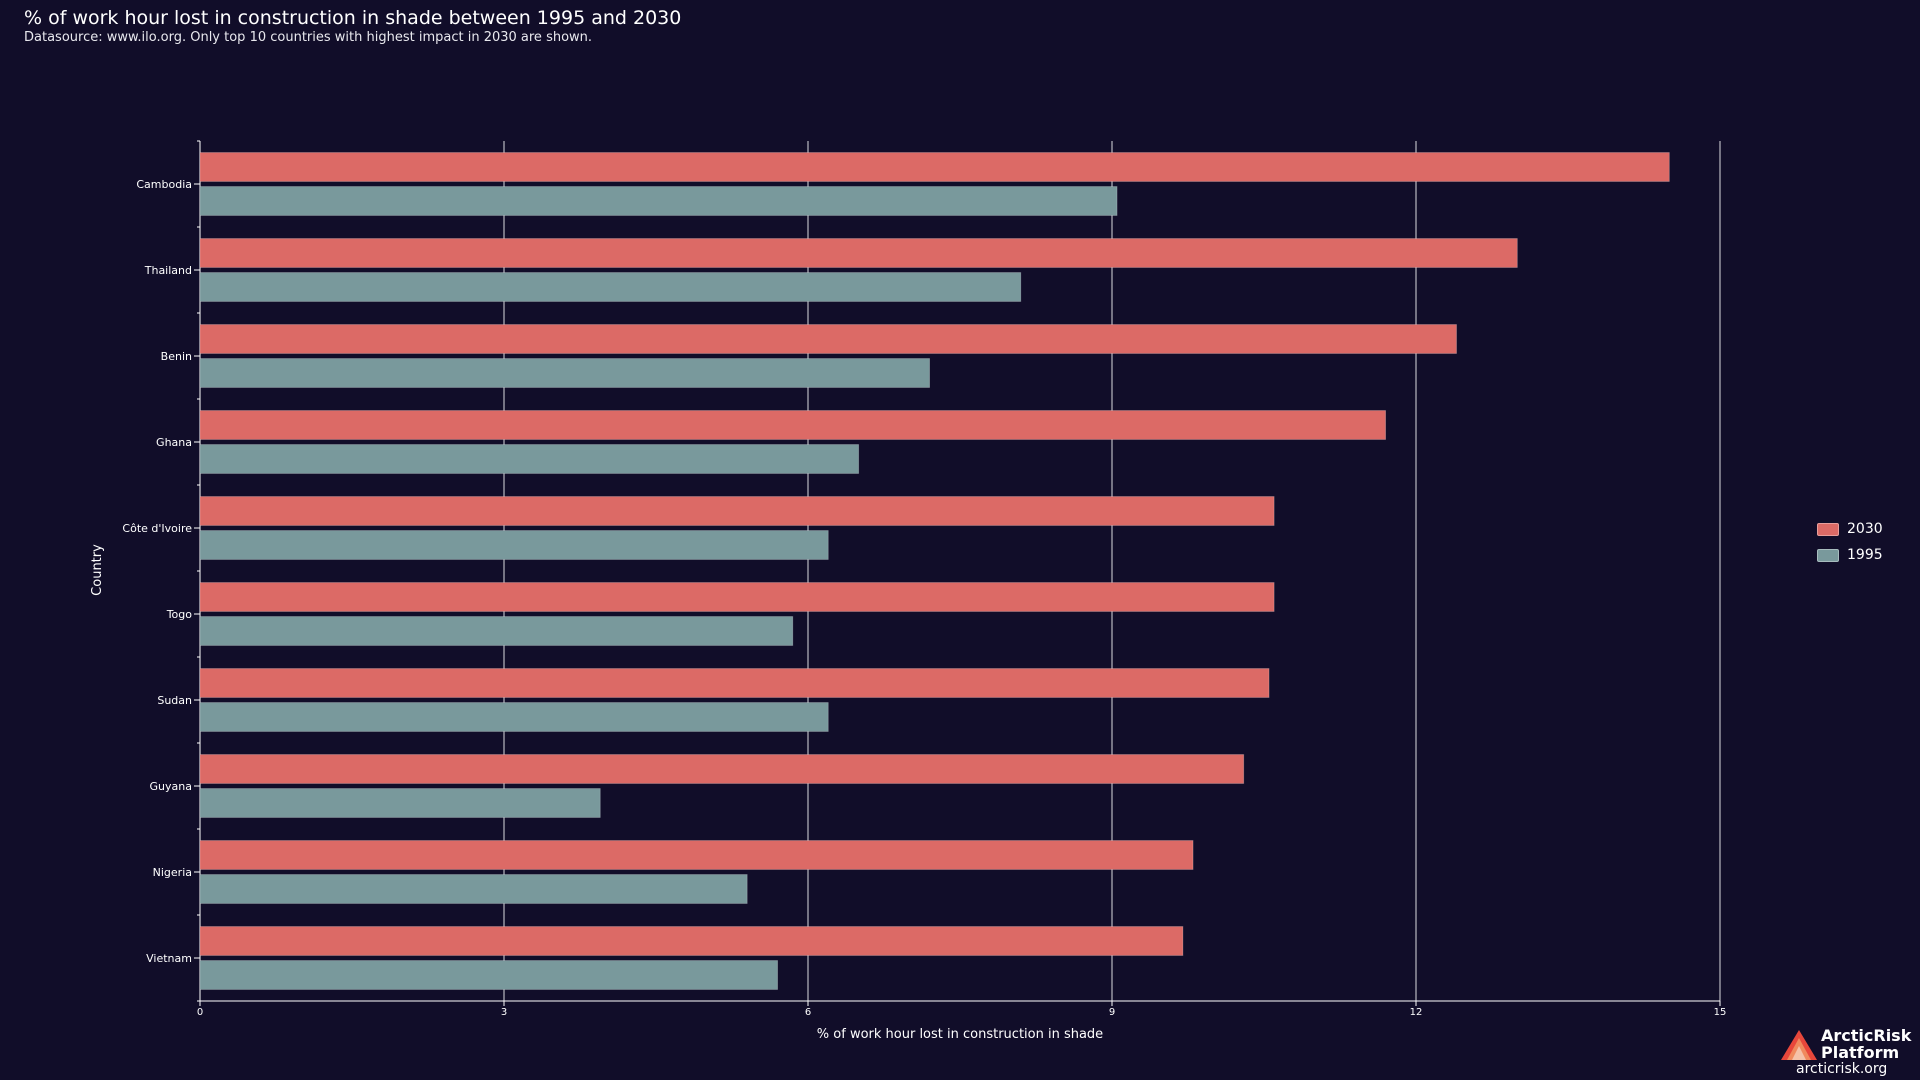 Image resolution: width=1920 pixels, height=1080 pixels. Describe the element at coordinates (1865, 529) in the screenshot. I see `legend-label-2030: 2030` at that location.